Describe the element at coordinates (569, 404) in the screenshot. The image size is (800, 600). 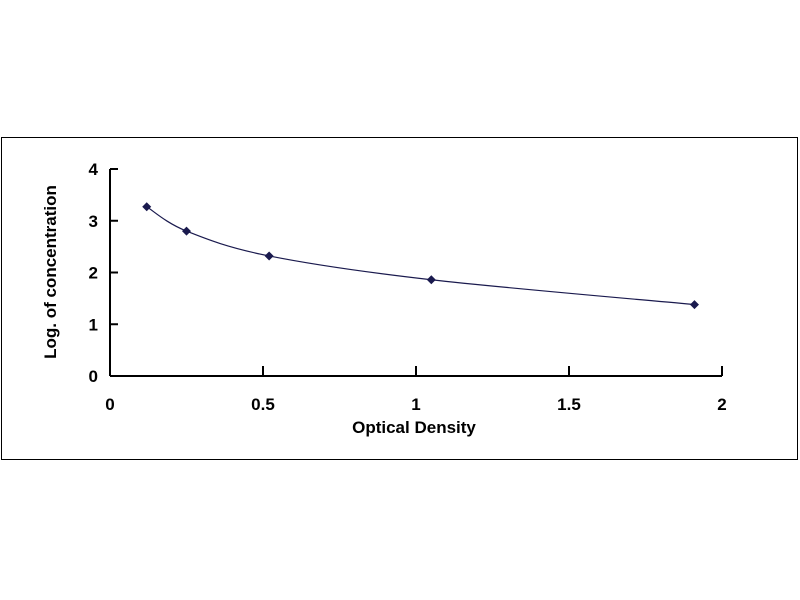
I see `x-tick-label: 1.5` at that location.